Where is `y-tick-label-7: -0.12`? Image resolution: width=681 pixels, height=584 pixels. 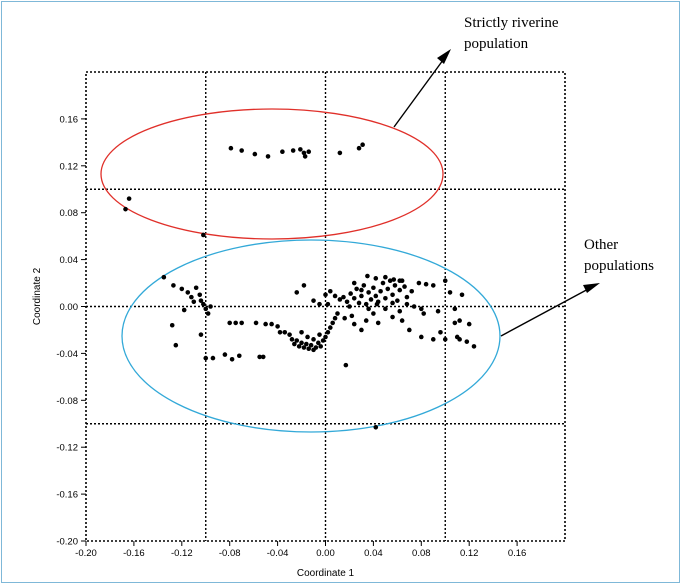 y-tick-label-7: -0.12 is located at coordinates (67, 448).